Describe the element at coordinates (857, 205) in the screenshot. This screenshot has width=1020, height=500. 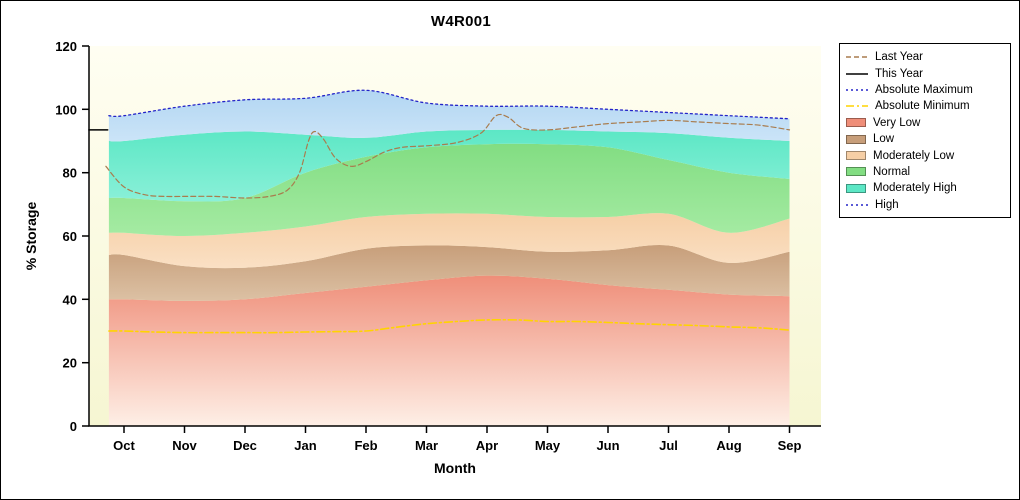
I see `legend-swatch-high` at that location.